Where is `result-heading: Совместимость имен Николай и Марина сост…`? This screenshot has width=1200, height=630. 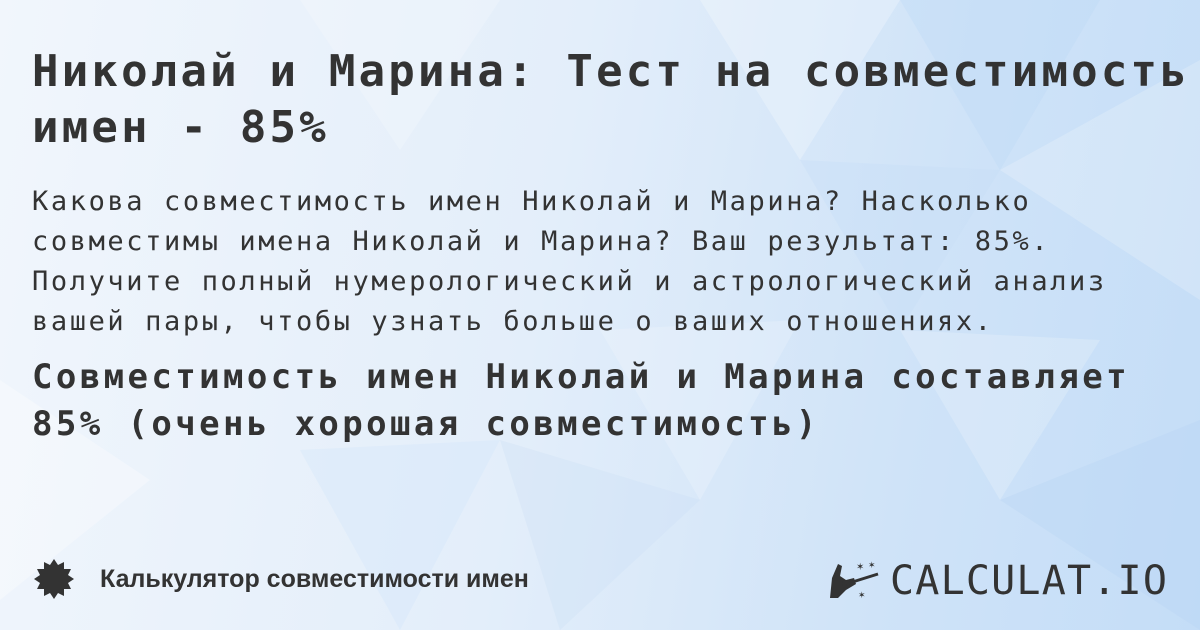
result-heading: Совместимость имен Николай и Марина сост… is located at coordinates (581, 400).